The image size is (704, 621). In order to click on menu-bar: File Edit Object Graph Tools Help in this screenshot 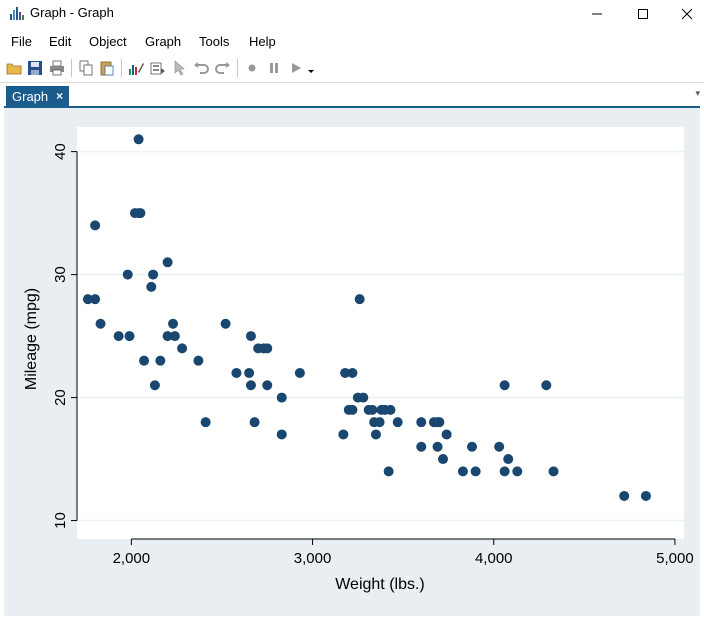, I will do `click(352, 41)`.